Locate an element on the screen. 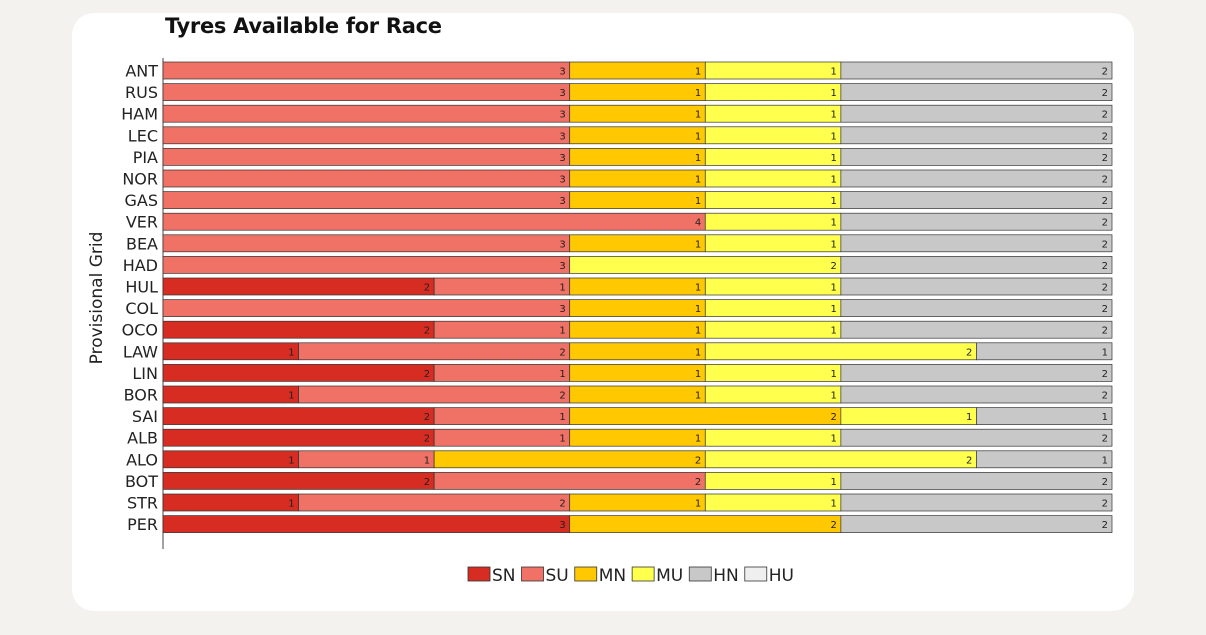  bar-segment-hn-hul is located at coordinates (976, 286).